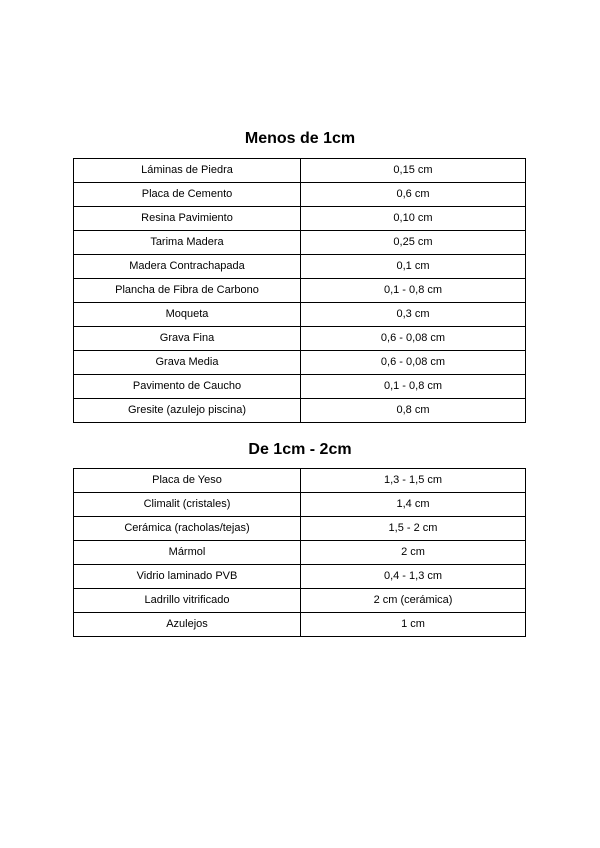  Describe the element at coordinates (187, 386) in the screenshot. I see `material-cell: Pavimento de Caucho` at that location.